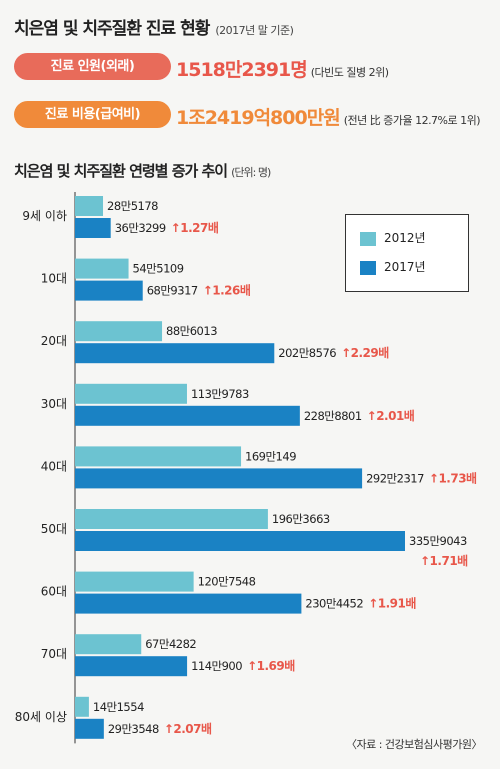 Image resolution: width=500 pixels, height=769 pixels. What do you see at coordinates (92, 66) in the screenshot?
I see `patients-label: 진료 인원(외래)` at bounding box center [92, 66].